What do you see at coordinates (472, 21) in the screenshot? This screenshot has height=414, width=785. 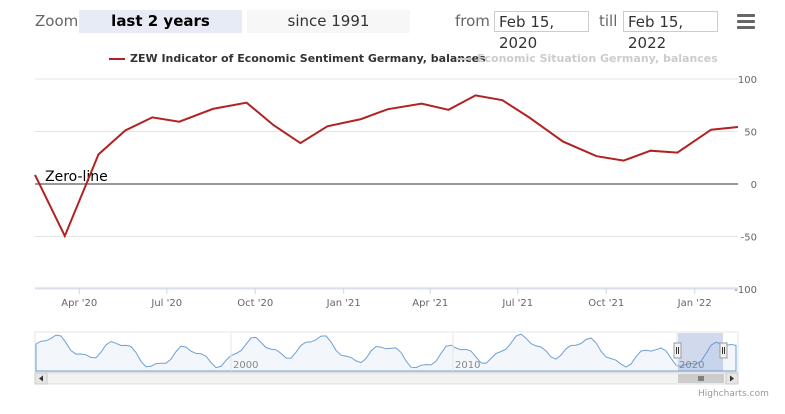 I see `from-label: from` at bounding box center [472, 21].